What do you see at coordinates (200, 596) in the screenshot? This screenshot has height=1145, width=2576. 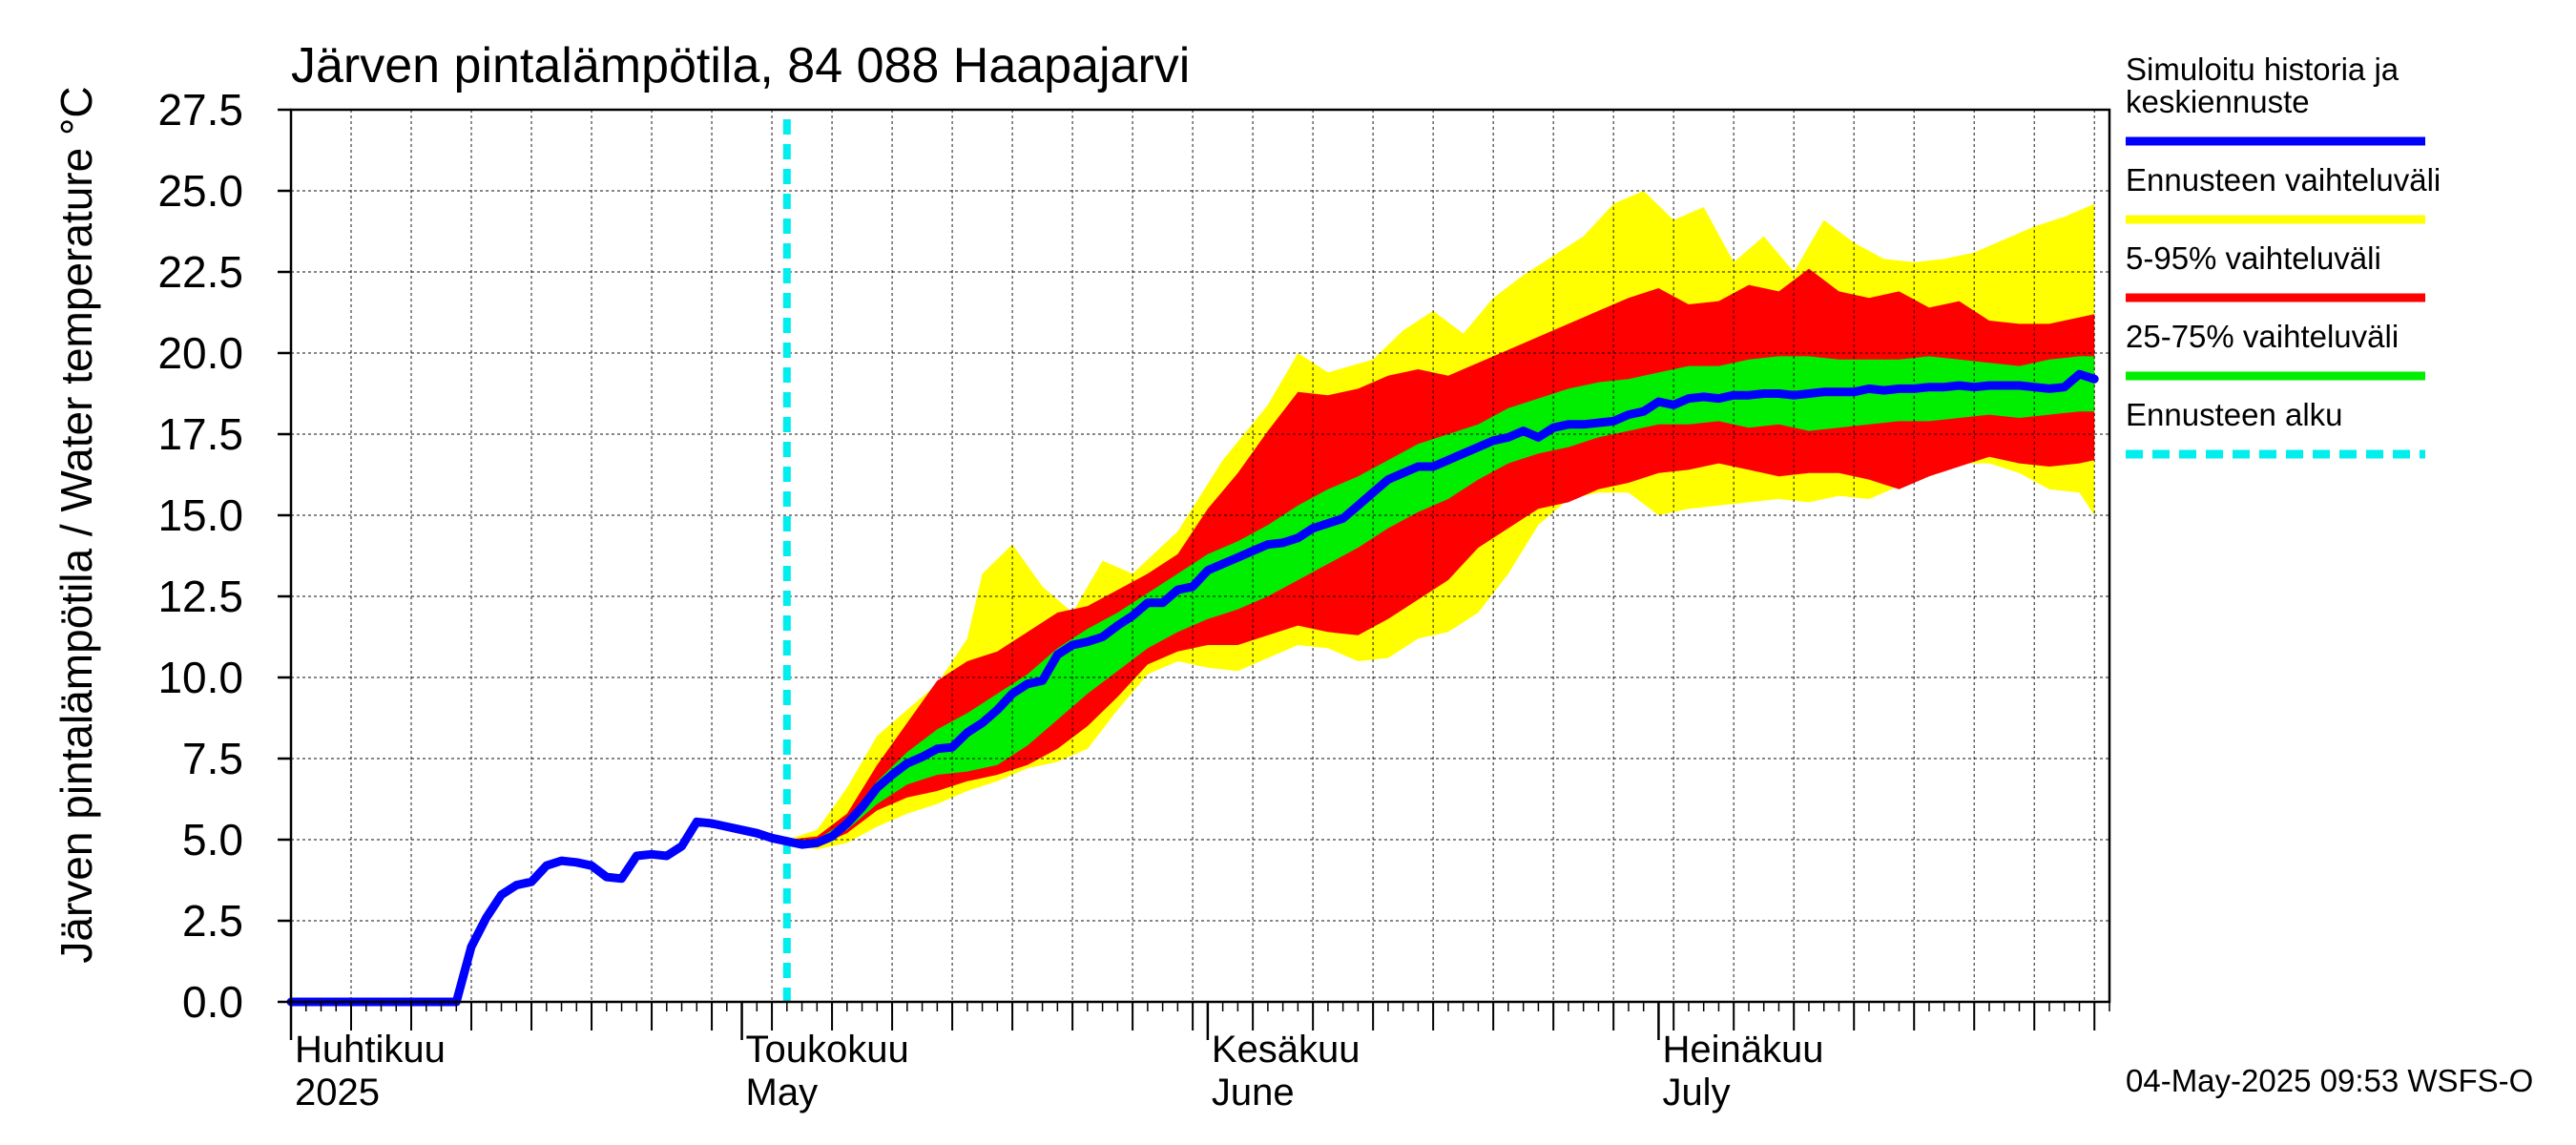 I see `y-tick-label-5: 12.5` at bounding box center [200, 596].